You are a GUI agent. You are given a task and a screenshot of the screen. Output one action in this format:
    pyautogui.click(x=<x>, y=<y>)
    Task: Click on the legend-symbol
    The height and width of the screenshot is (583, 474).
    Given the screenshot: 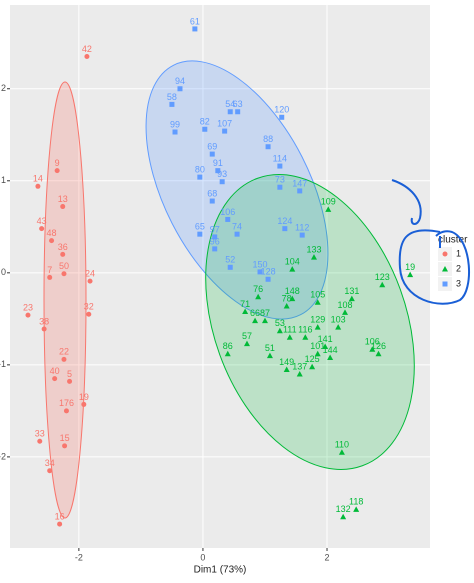 What is the action you would take?
    pyautogui.click(x=445, y=284)
    